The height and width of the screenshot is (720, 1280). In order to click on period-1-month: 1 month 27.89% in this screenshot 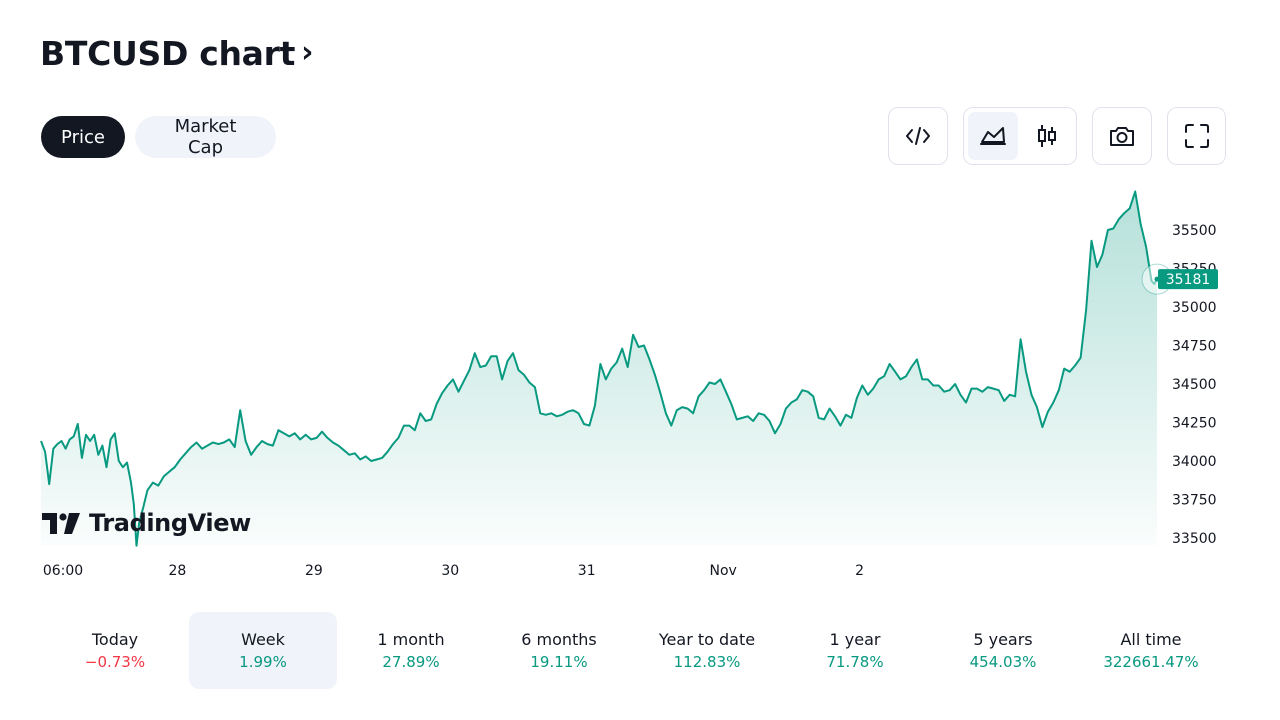, I will do `click(411, 650)`.